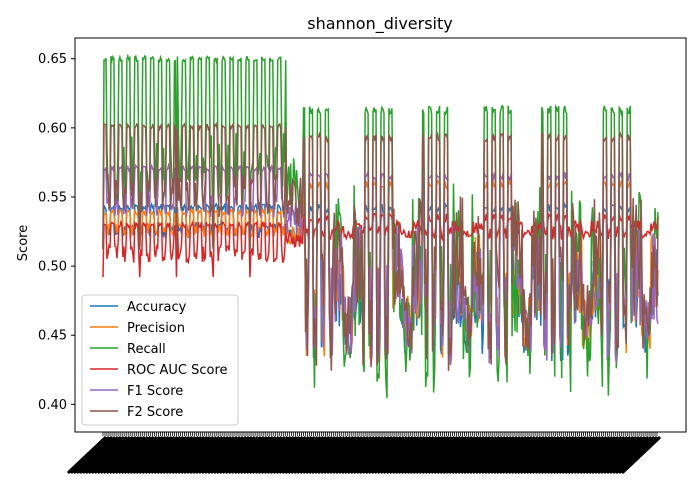  What do you see at coordinates (52, 59) in the screenshot?
I see `y-tick-label: 0.65` at bounding box center [52, 59].